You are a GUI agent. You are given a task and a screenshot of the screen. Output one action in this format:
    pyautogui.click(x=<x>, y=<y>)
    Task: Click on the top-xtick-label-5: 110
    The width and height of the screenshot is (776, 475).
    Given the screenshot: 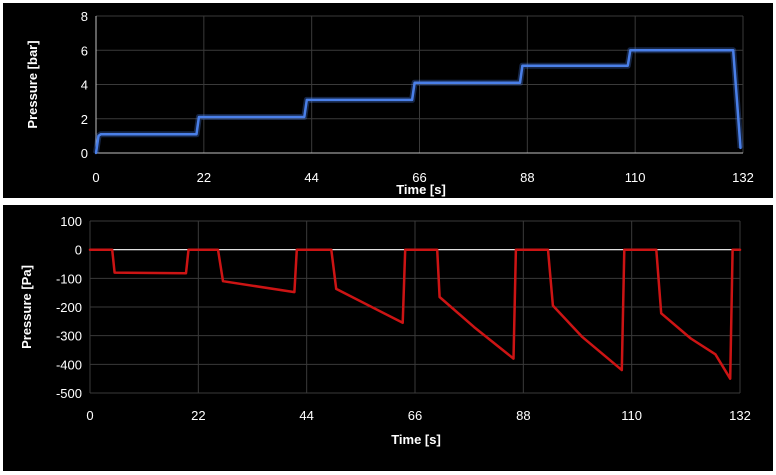 What is the action you would take?
    pyautogui.click(x=635, y=177)
    